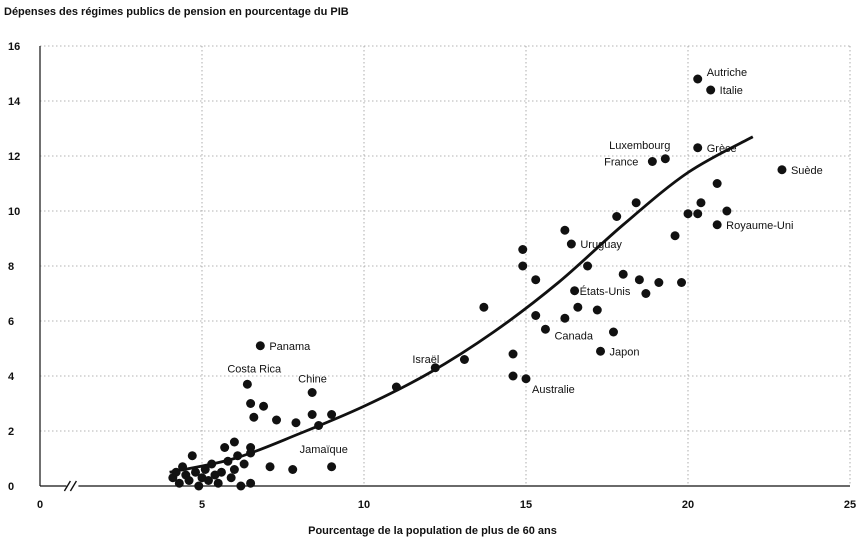 The image size is (865, 540). Describe the element at coordinates (698, 79) in the screenshot. I see `data-point-autriche` at that location.